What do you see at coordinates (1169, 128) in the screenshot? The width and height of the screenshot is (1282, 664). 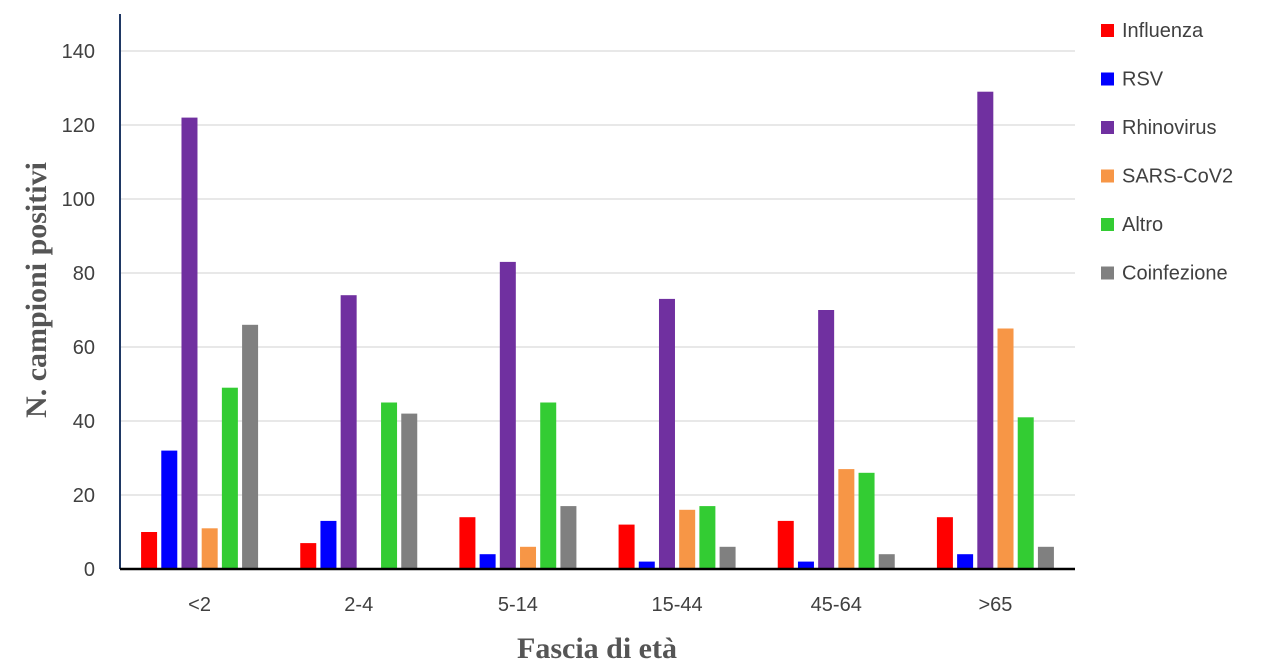 I see `legend-label: Rhinovirus` at bounding box center [1169, 128].